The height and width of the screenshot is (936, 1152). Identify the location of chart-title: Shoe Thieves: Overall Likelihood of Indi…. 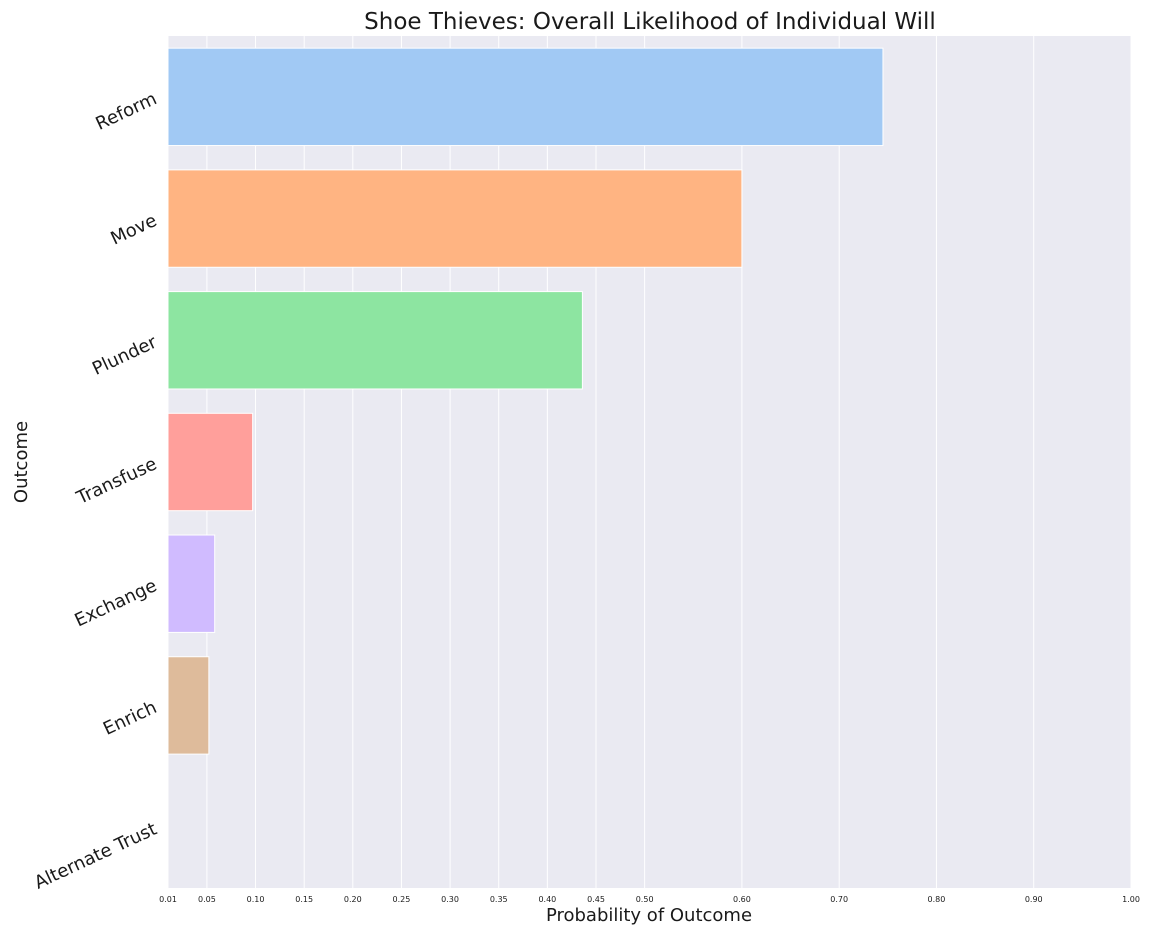
(650, 22).